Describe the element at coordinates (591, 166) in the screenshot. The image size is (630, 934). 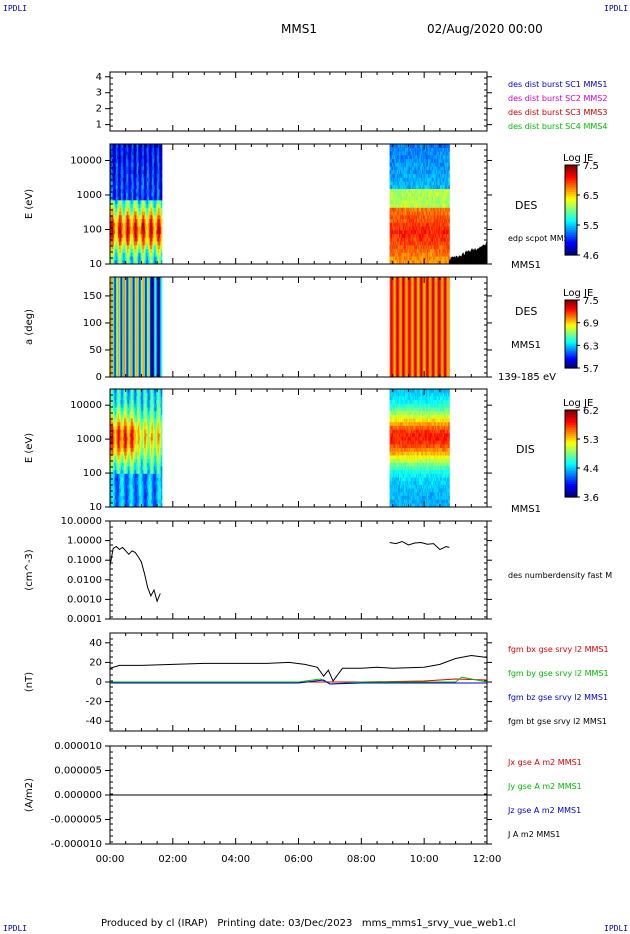
I see `des-energy-colorbar-tick-label: 7.5` at that location.